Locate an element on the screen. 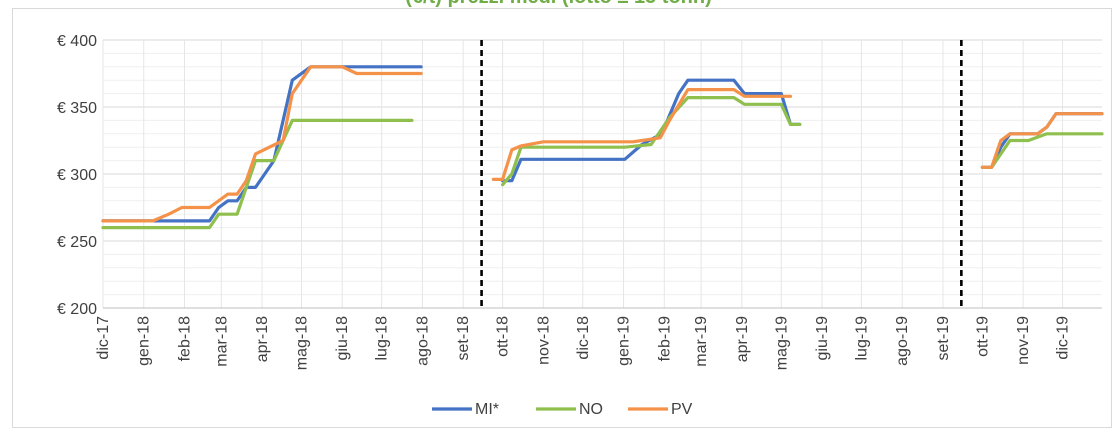 The image size is (1117, 432). chart-title: (€/t) prezzi medi (lotto ≥ 15 tonn) is located at coordinates (558, 4).